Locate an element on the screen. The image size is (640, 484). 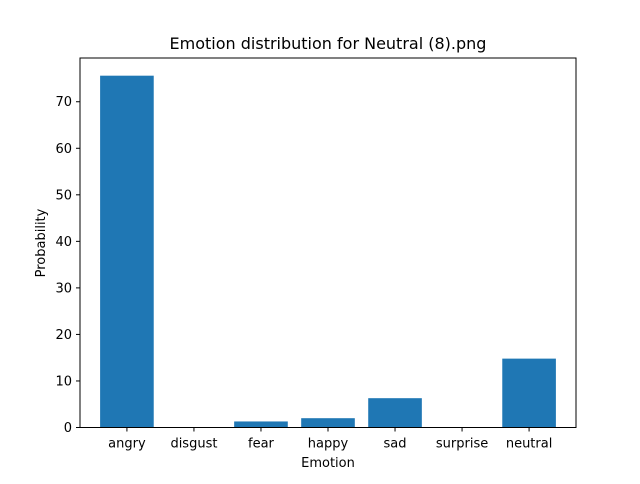
y-axis-label: Probability is located at coordinates (41, 242).